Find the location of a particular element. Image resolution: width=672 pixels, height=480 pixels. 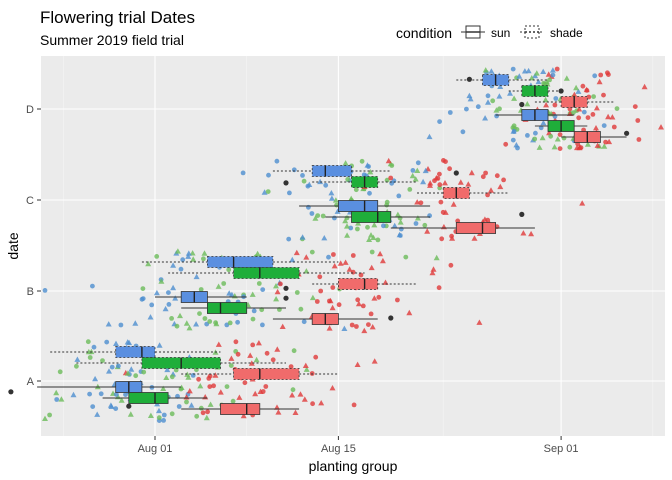

box-D-sun-red is located at coordinates (594, 137).